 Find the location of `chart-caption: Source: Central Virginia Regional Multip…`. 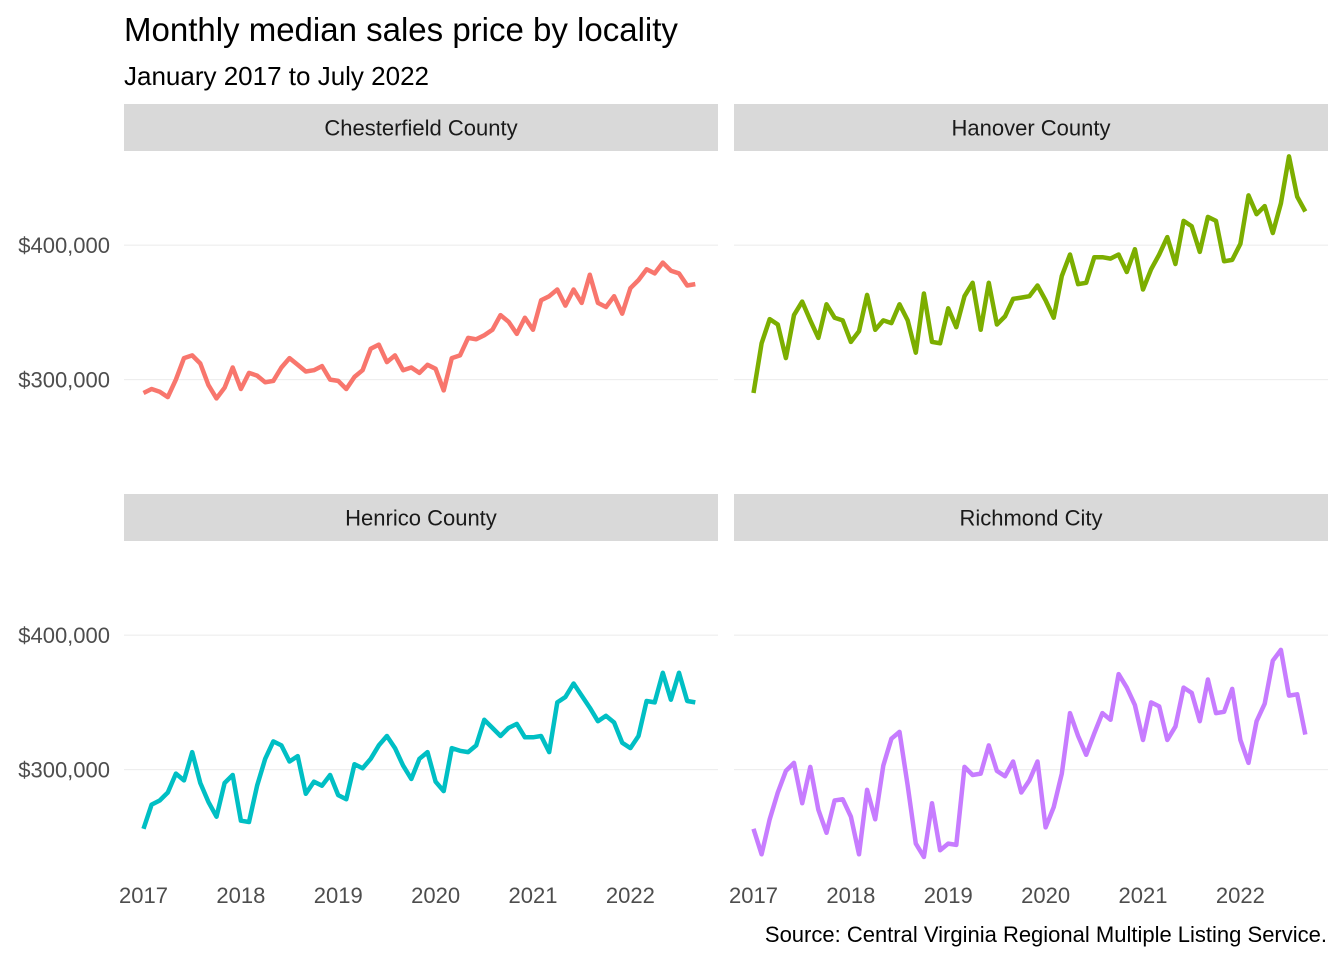

chart-caption: Source: Central Virginia Regional Multip… is located at coordinates (1046, 934).